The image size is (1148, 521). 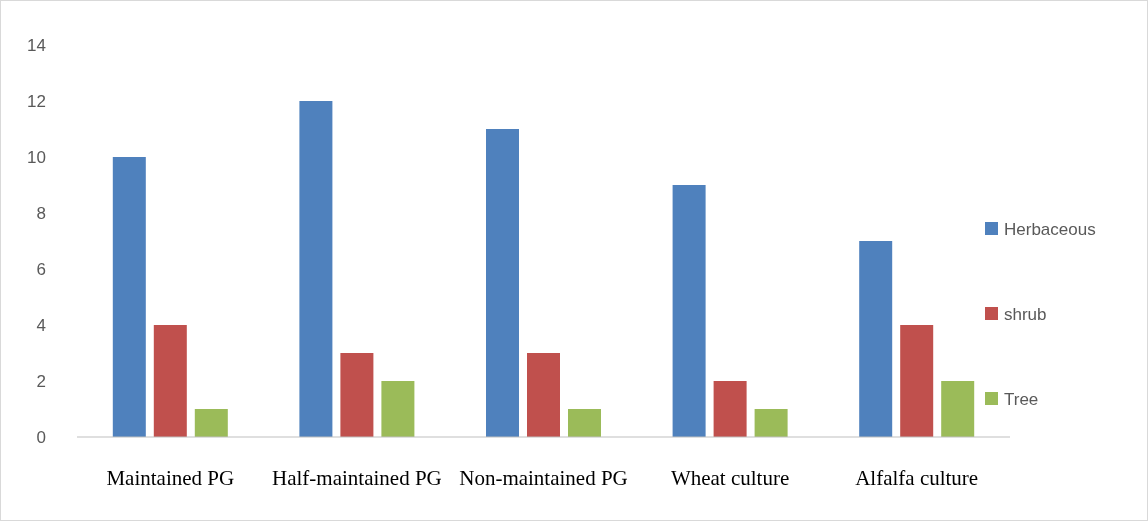 I want to click on legend-label: Herbaceous, so click(x=1050, y=229).